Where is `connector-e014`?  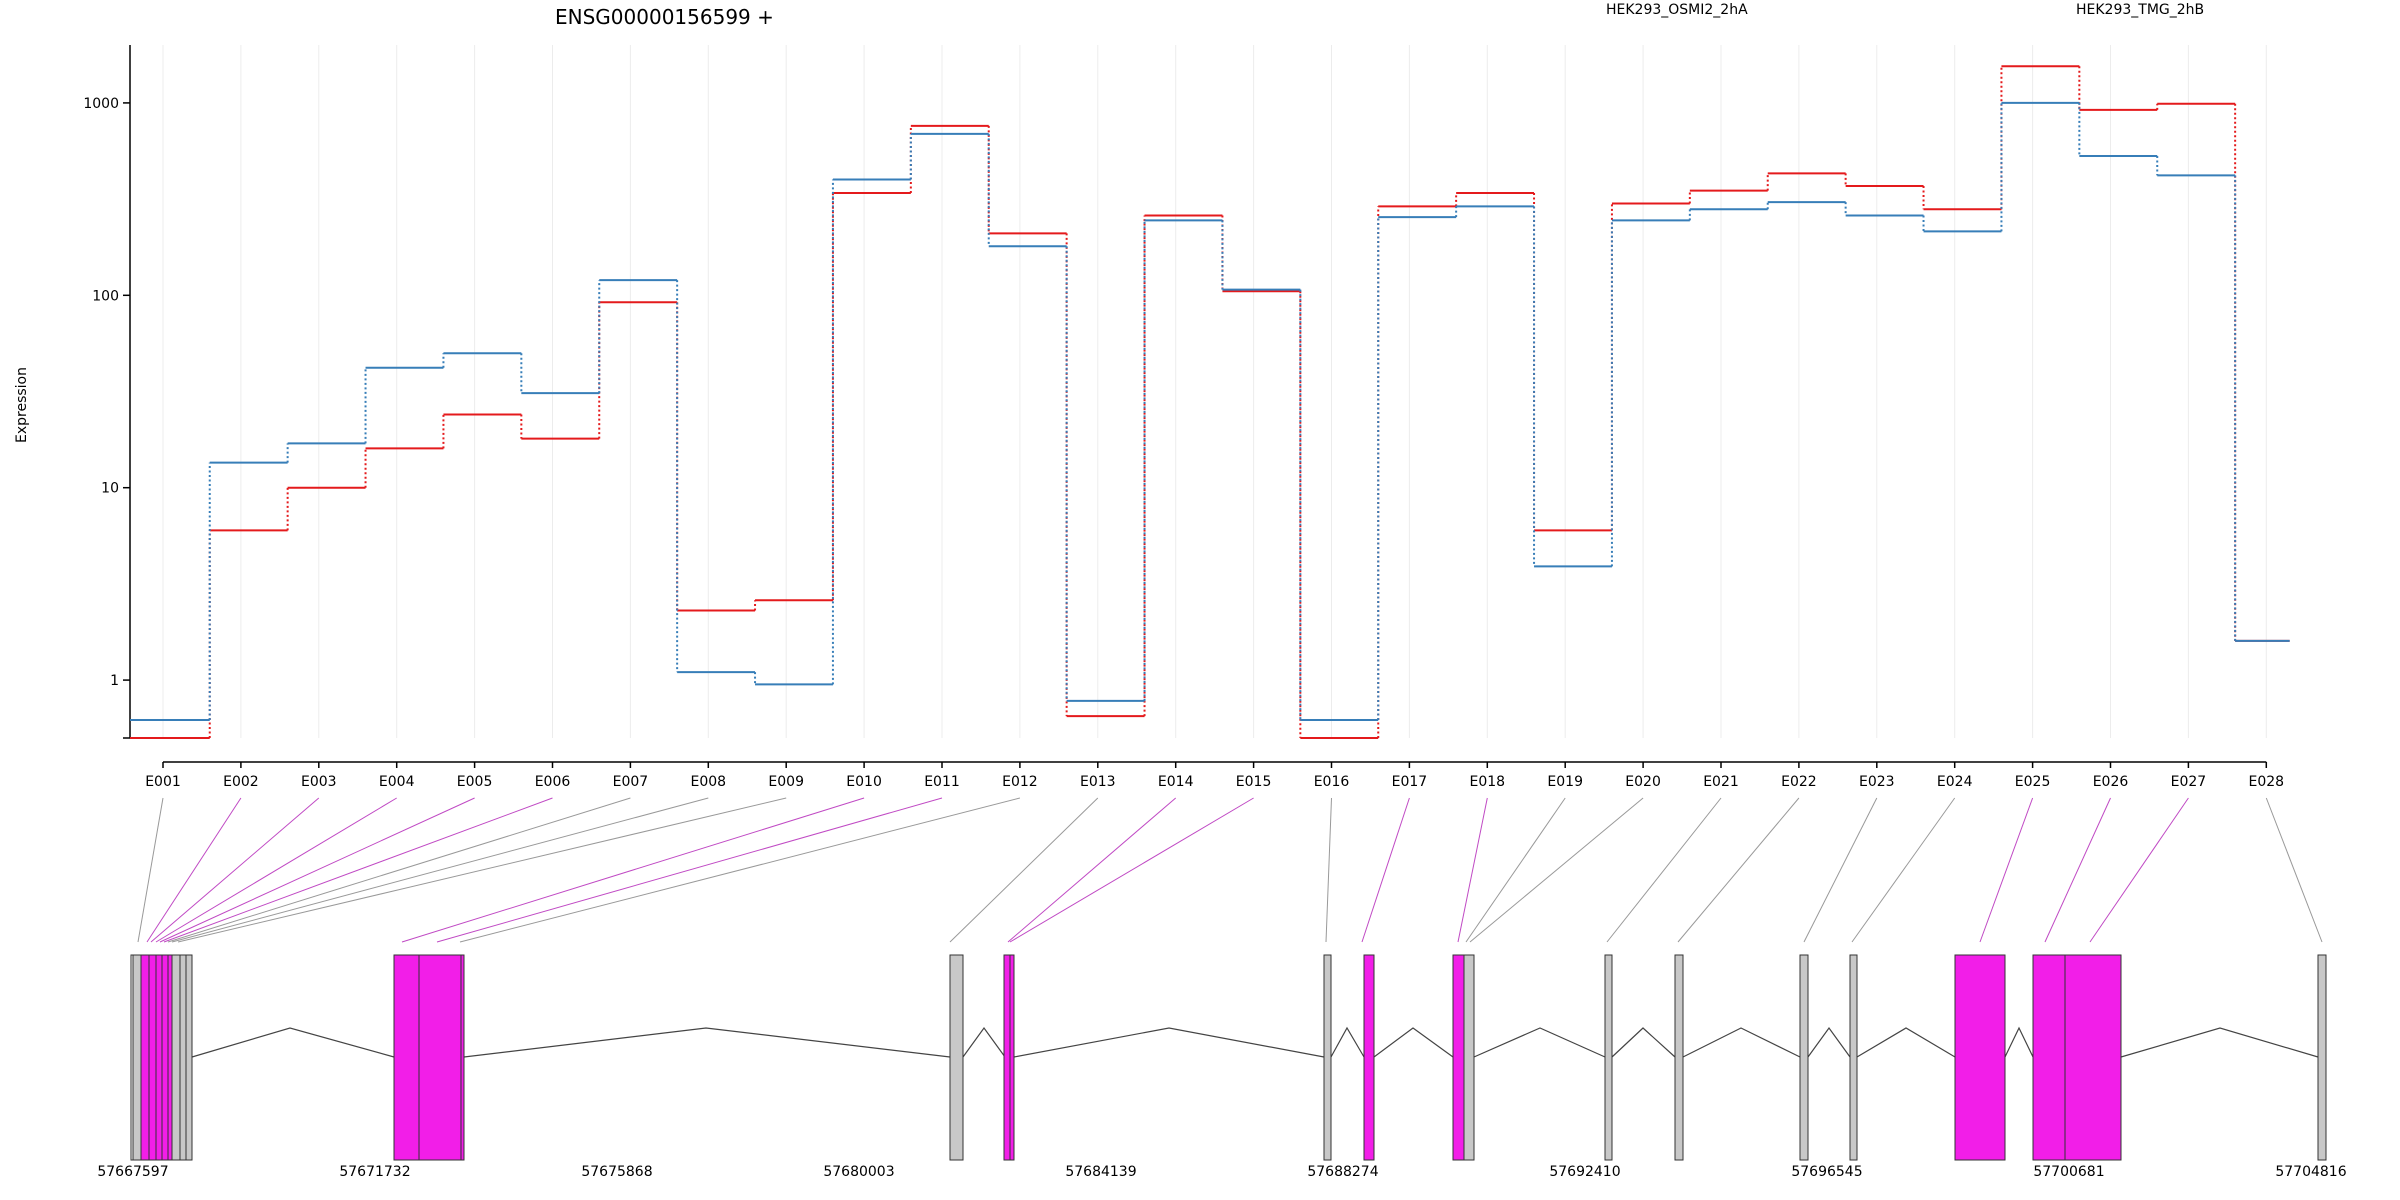
connector-e014 is located at coordinates (1092, 870).